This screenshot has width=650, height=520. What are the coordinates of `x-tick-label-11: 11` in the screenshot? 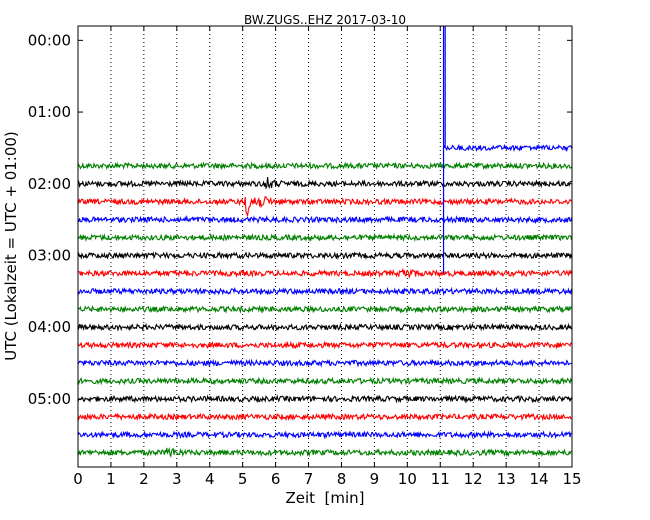 It's located at (440, 479).